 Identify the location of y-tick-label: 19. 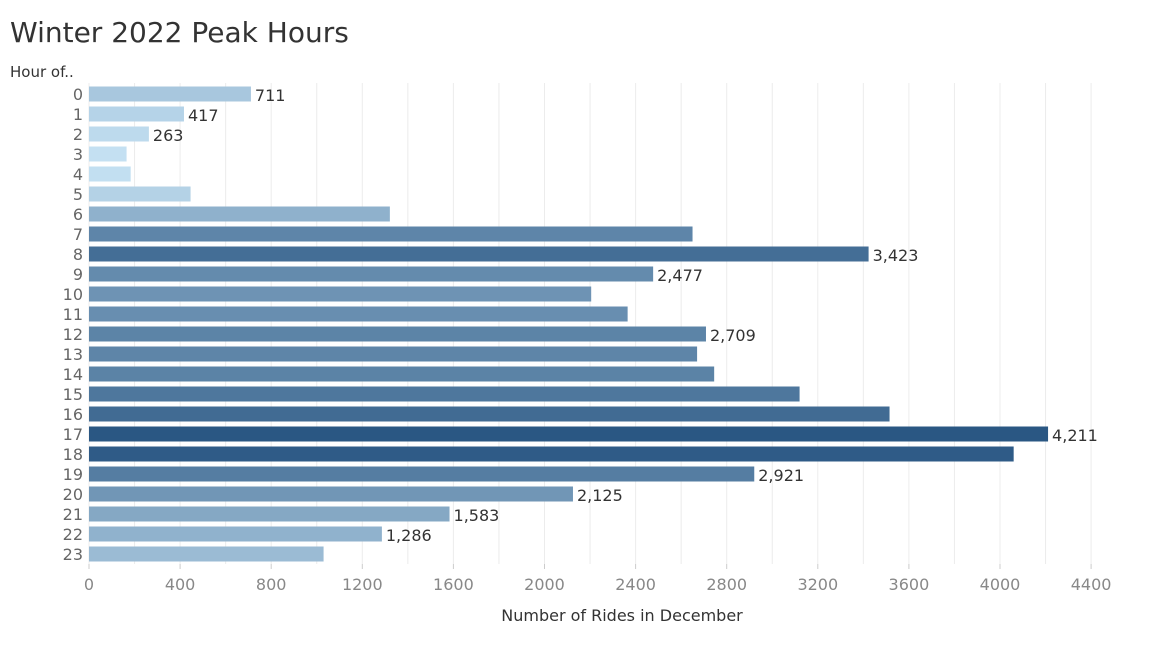
(73, 474).